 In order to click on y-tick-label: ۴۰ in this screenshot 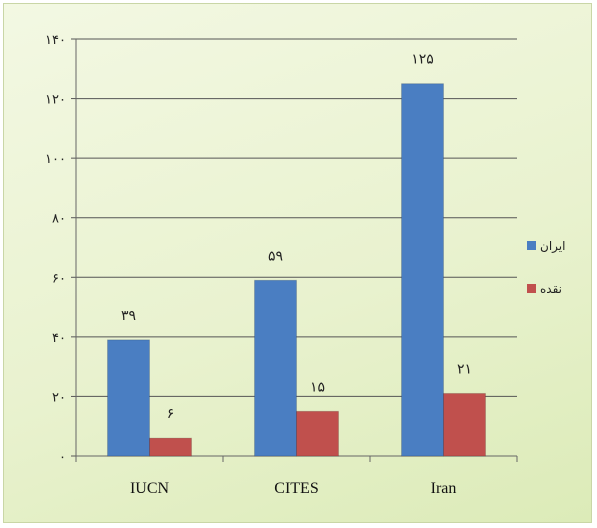, I will do `click(59, 338)`.